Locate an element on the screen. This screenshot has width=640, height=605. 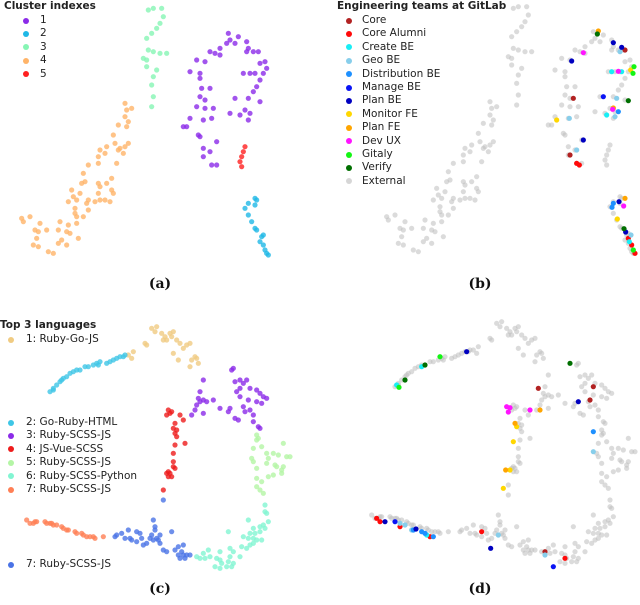
legend-label: 1: Ruby-Go-JS is located at coordinates (62, 339).